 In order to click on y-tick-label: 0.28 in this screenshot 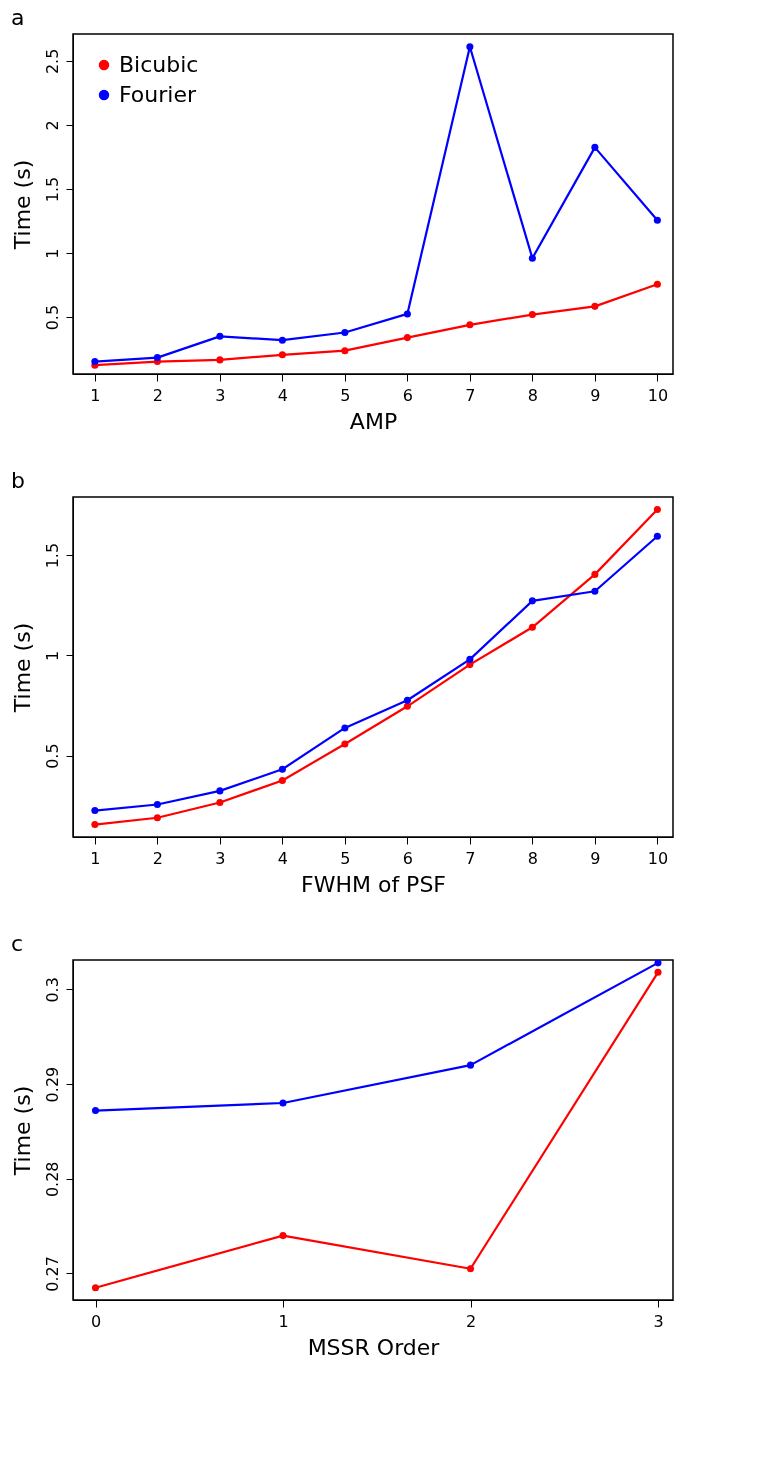, I will do `click(52, 1179)`.